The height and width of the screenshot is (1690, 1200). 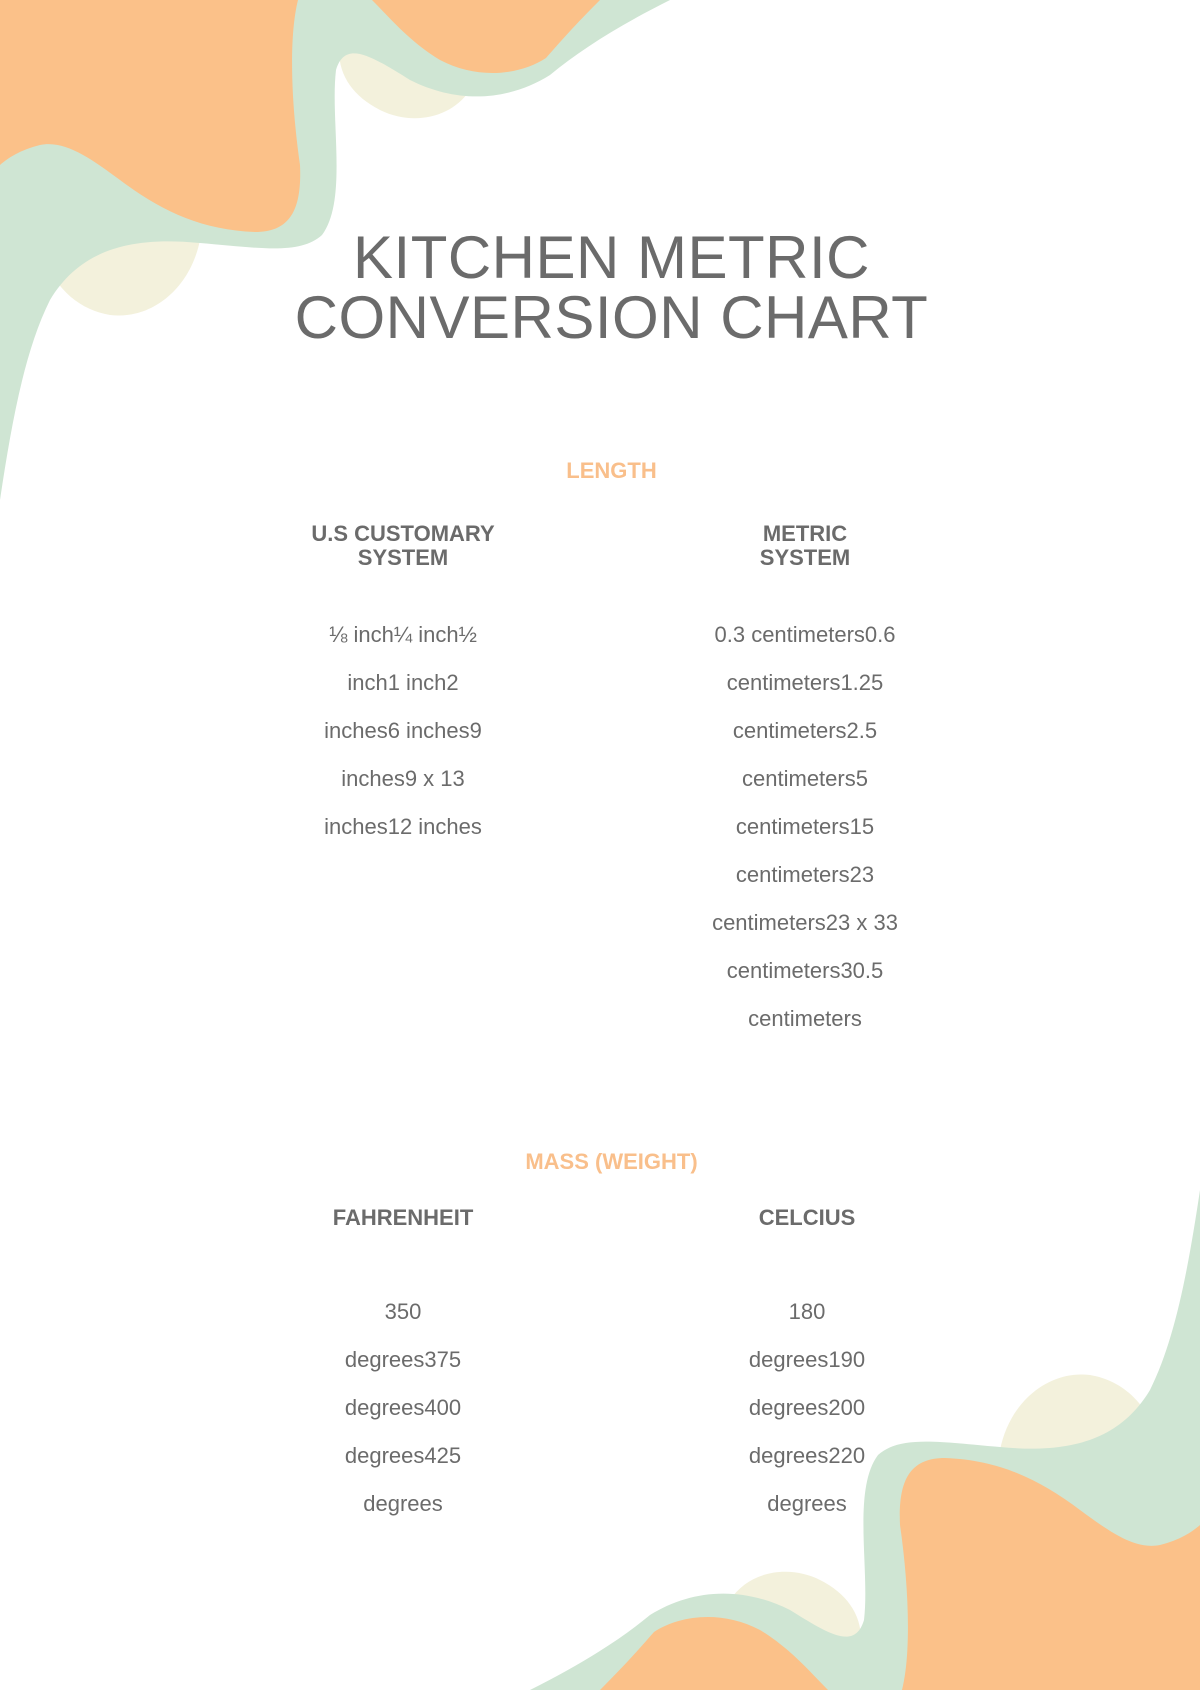 I want to click on page-title: KITCHEN METRIC CONVERSION CHART, so click(x=600, y=288).